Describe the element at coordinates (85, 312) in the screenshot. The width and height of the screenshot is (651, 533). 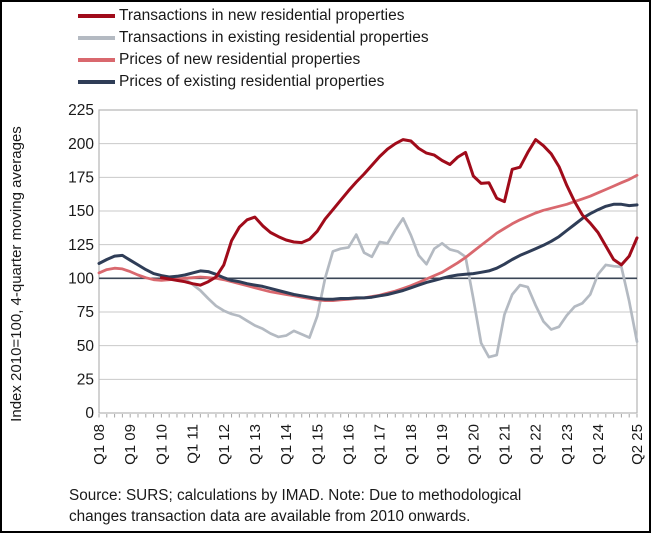
I see `y-tick-label: 75` at that location.